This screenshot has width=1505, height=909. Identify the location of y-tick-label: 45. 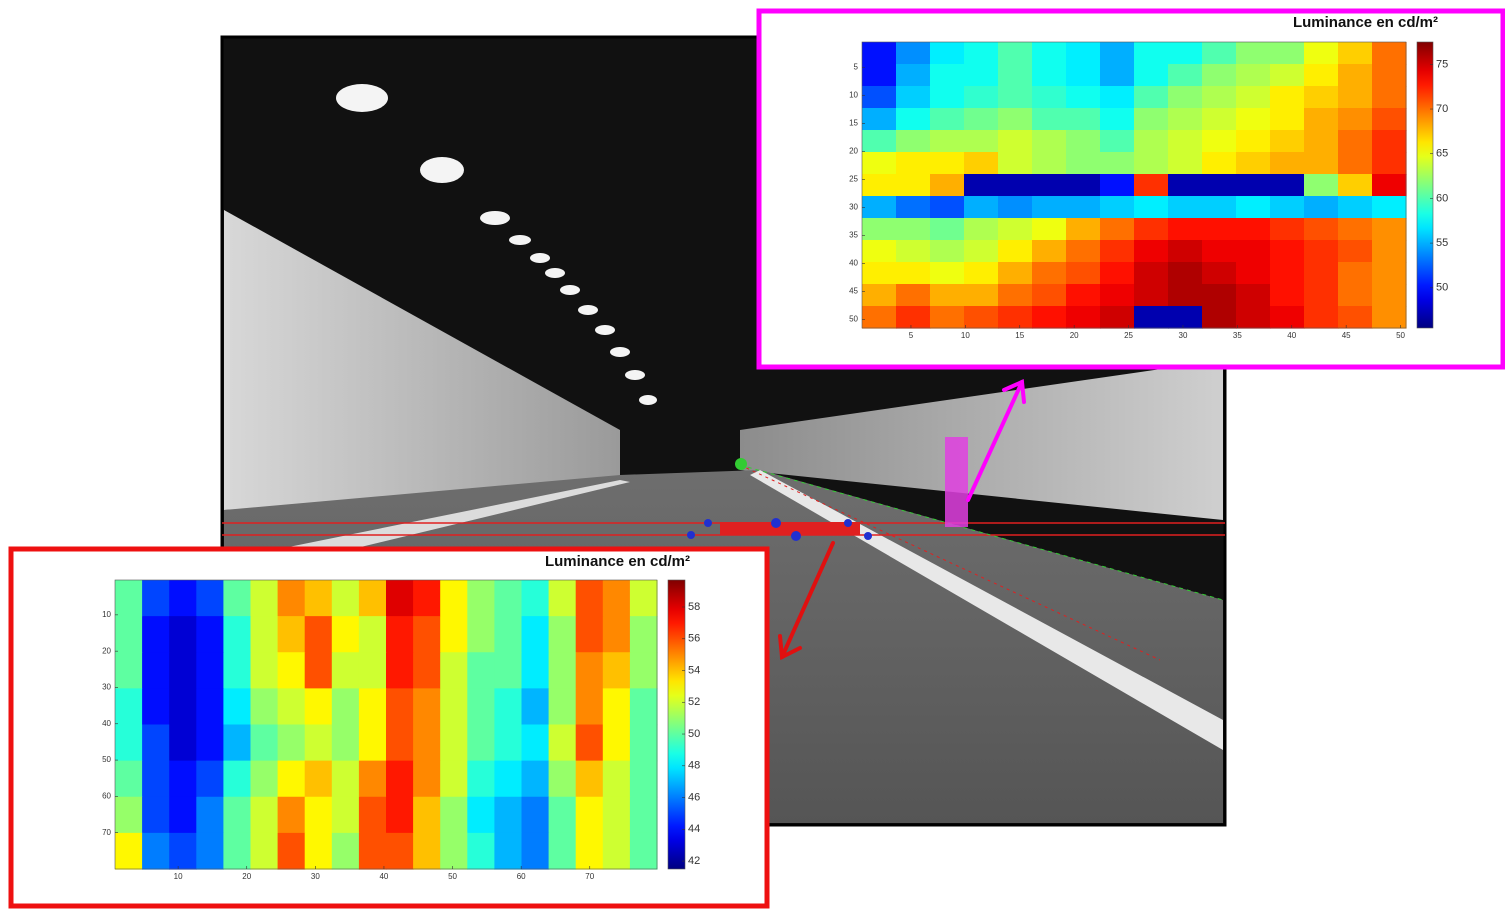
(853, 291).